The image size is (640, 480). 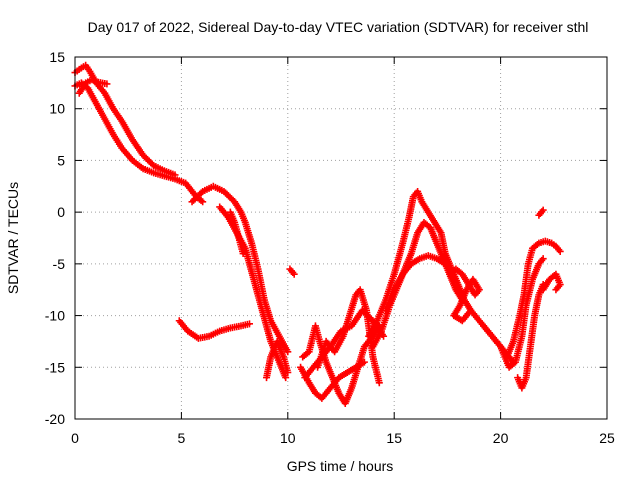 I want to click on y-tick-label: 15, so click(x=57, y=57).